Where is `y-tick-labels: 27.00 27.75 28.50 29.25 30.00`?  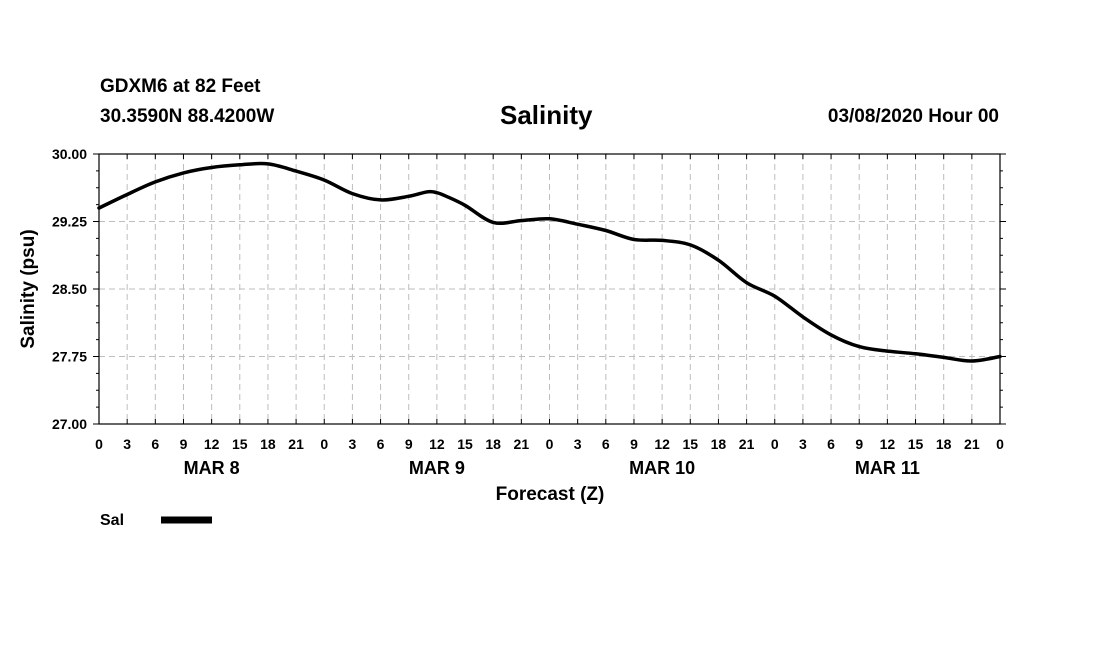
y-tick-labels: 27.00 27.75 28.50 29.25 30.00 is located at coordinates (69, 289).